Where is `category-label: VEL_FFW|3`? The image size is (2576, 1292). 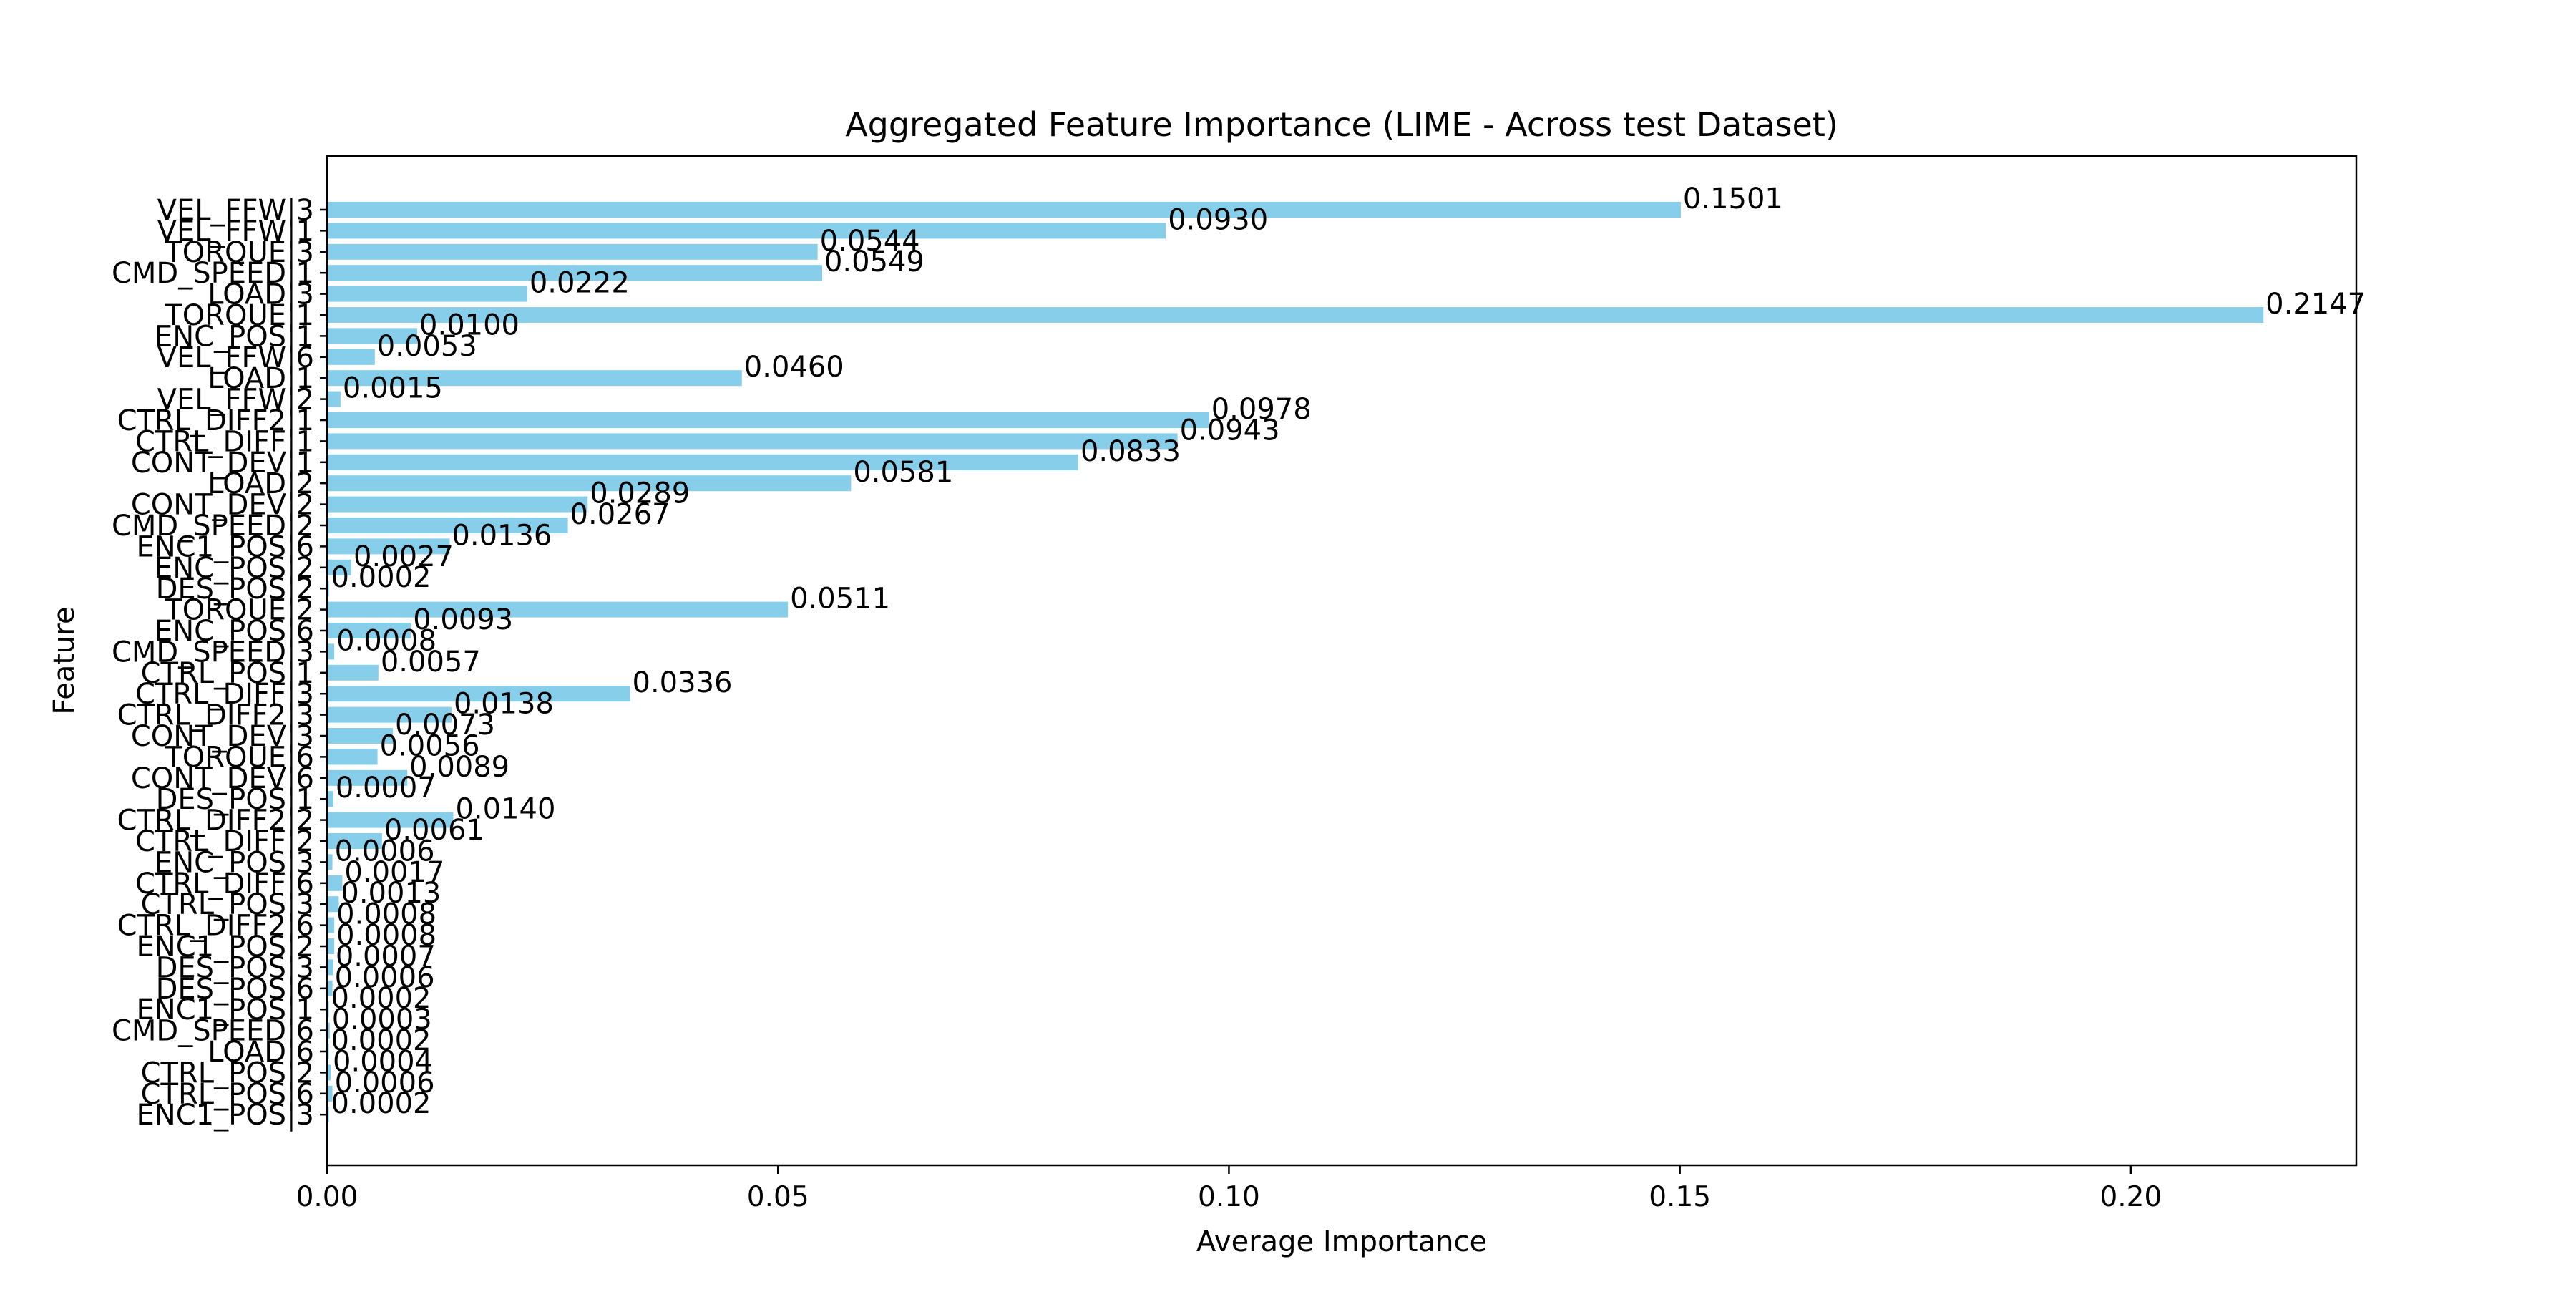
category-label: VEL_FFW|3 is located at coordinates (235, 210).